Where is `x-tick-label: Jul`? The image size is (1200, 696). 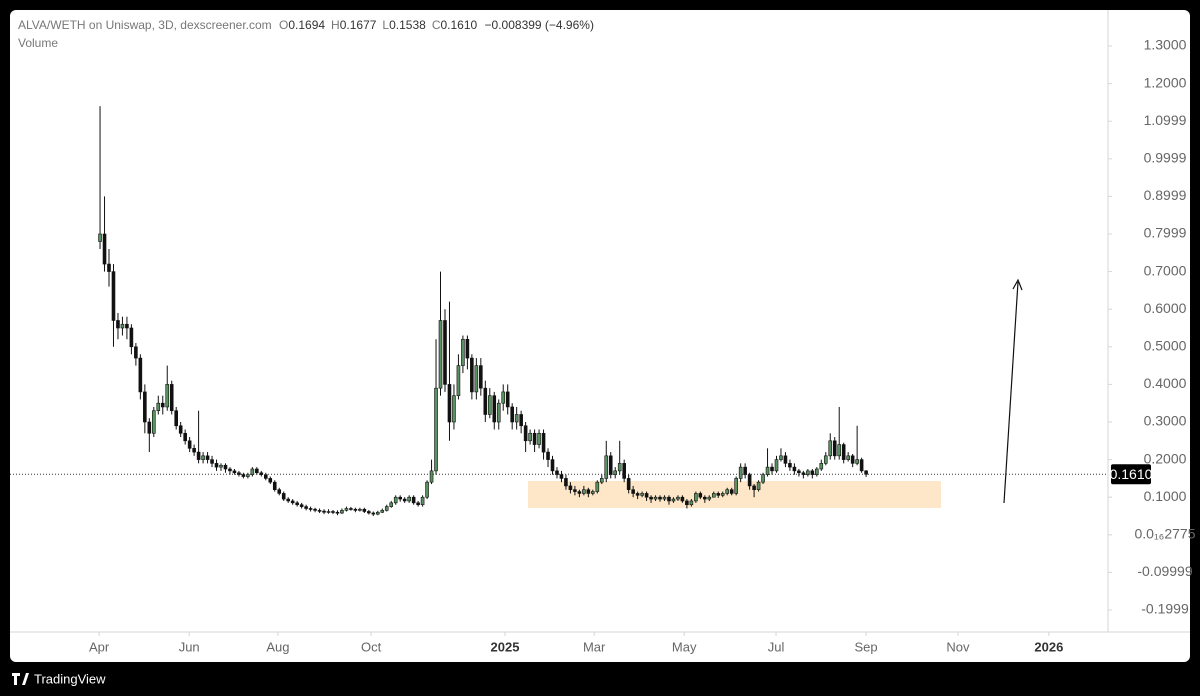
x-tick-label: Jul is located at coordinates (776, 646).